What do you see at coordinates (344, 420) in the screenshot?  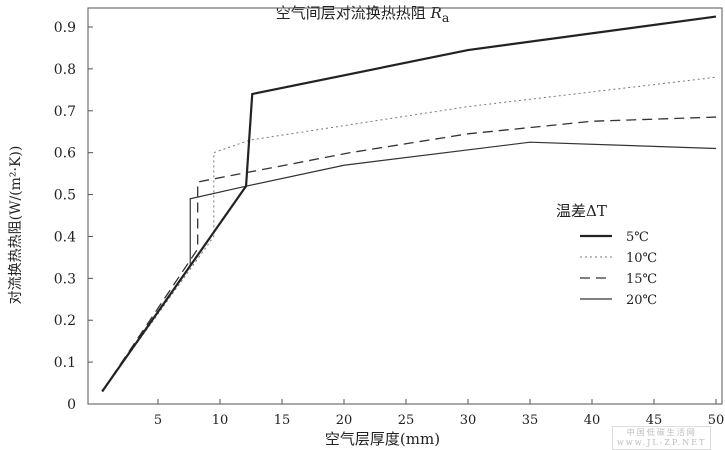 I see `x-tick-label: 20` at bounding box center [344, 420].